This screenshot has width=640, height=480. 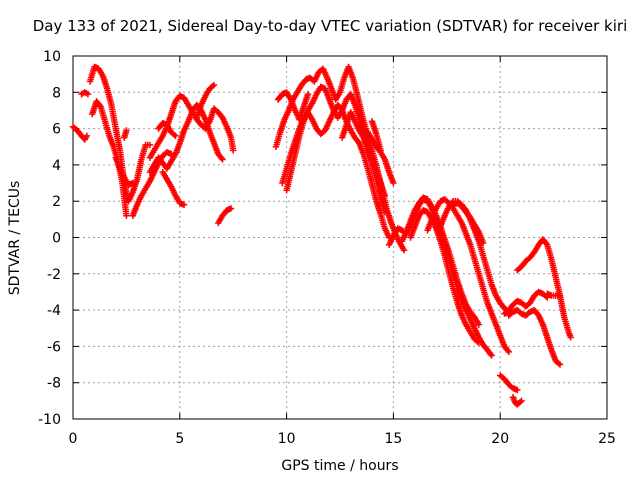 What do you see at coordinates (376, 136) in the screenshot?
I see `series-s20` at bounding box center [376, 136].